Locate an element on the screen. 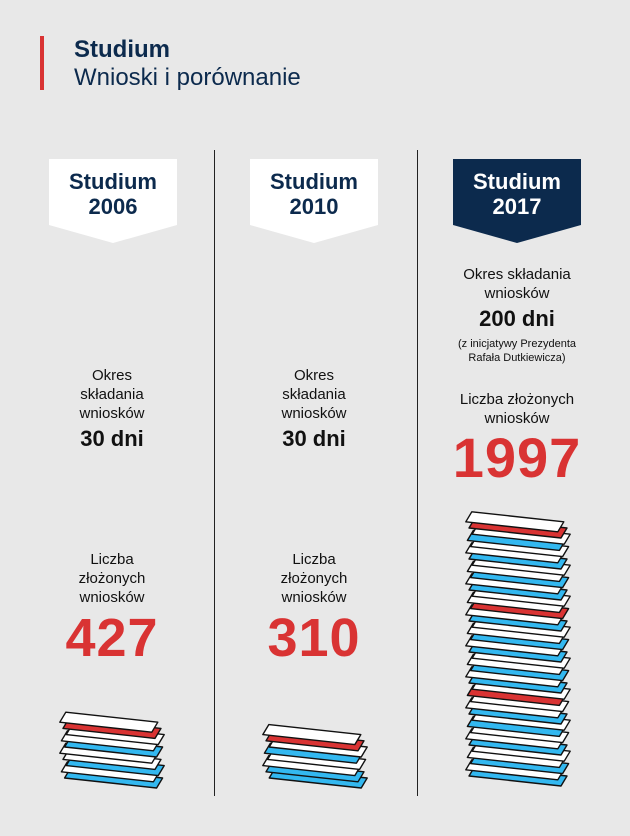 This screenshot has width=630, height=836. count-value: 427 is located at coordinates (112, 638).